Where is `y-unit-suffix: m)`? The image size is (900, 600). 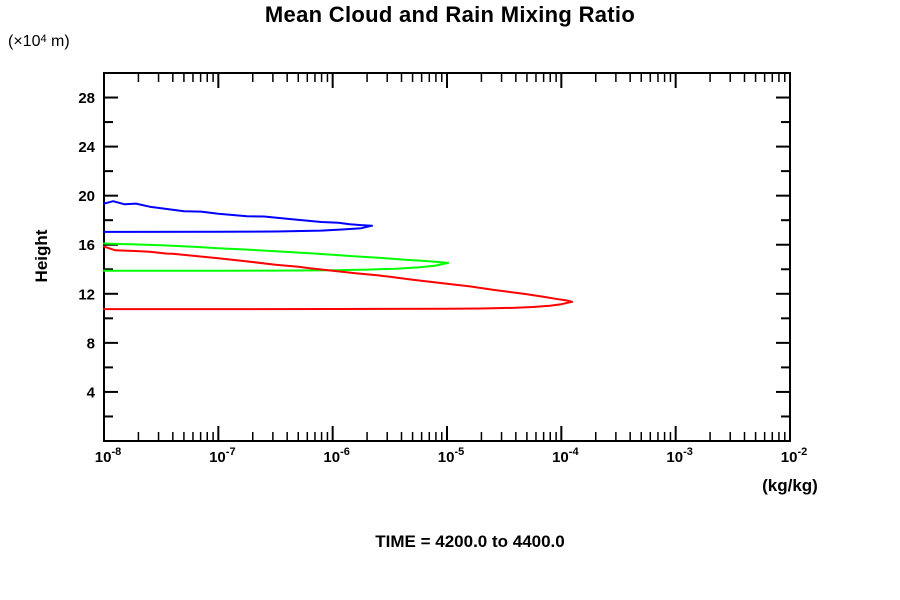
y-unit-suffix: m) is located at coordinates (58, 41).